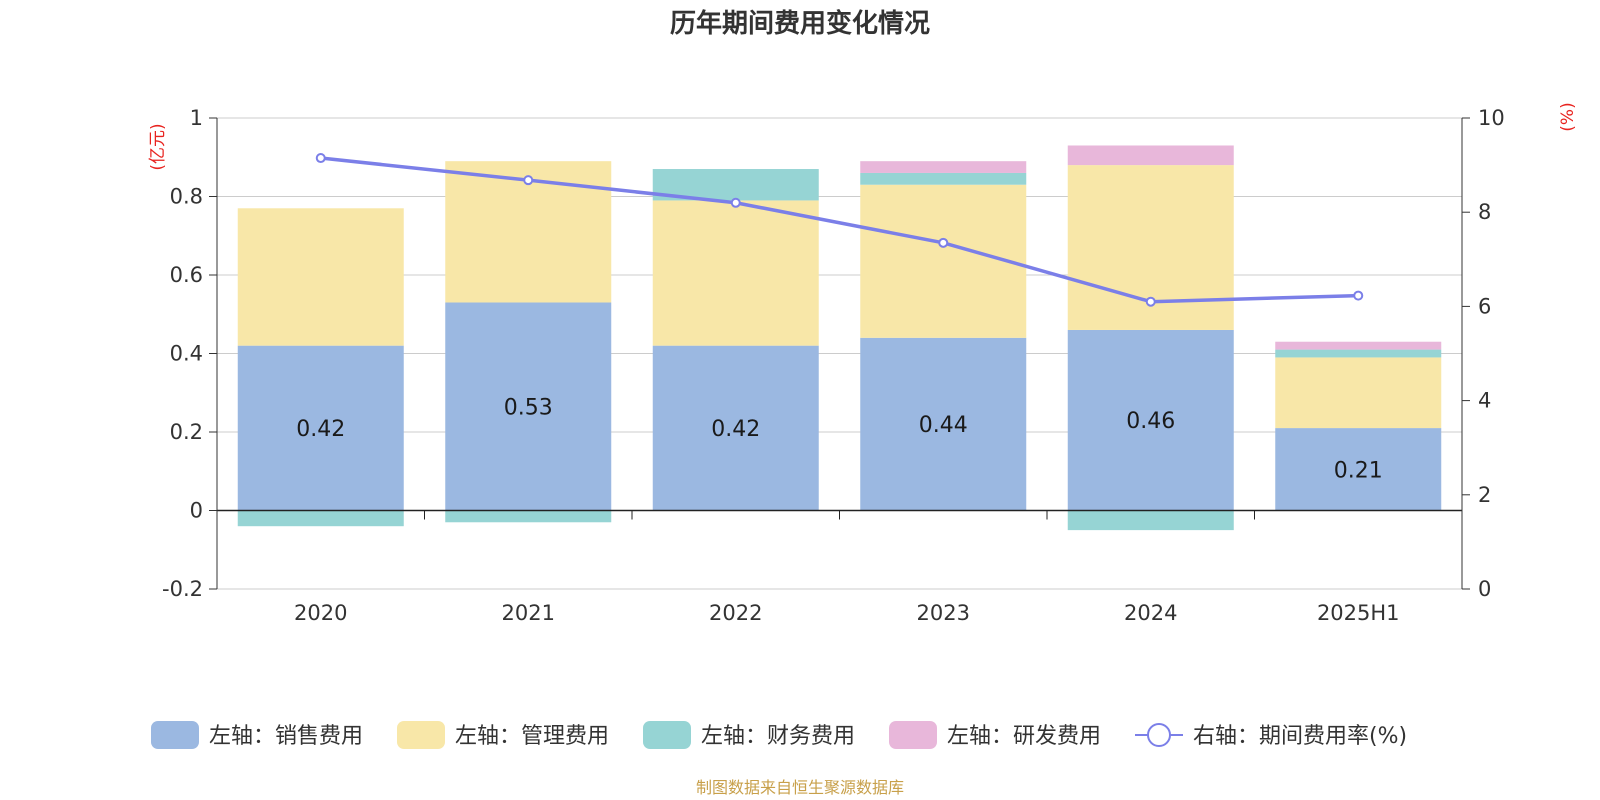  I want to click on data-label-2021: 0.53, so click(528, 407).